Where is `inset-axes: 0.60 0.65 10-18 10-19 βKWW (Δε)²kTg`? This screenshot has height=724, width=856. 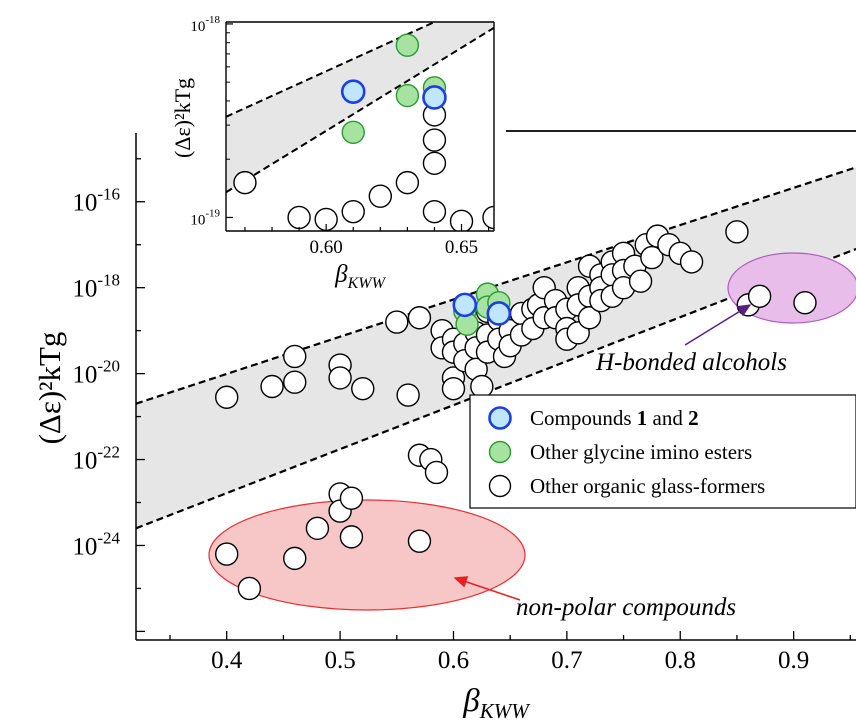
inset-axes: 0.60 0.65 10-18 10-19 βKWW (Δε)²kTg is located at coordinates (332, 153).